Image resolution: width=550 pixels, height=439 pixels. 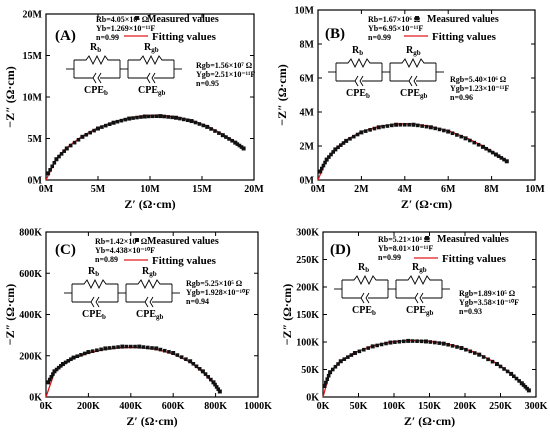 I want to click on y-tick-label: 6M, so click(x=307, y=79).